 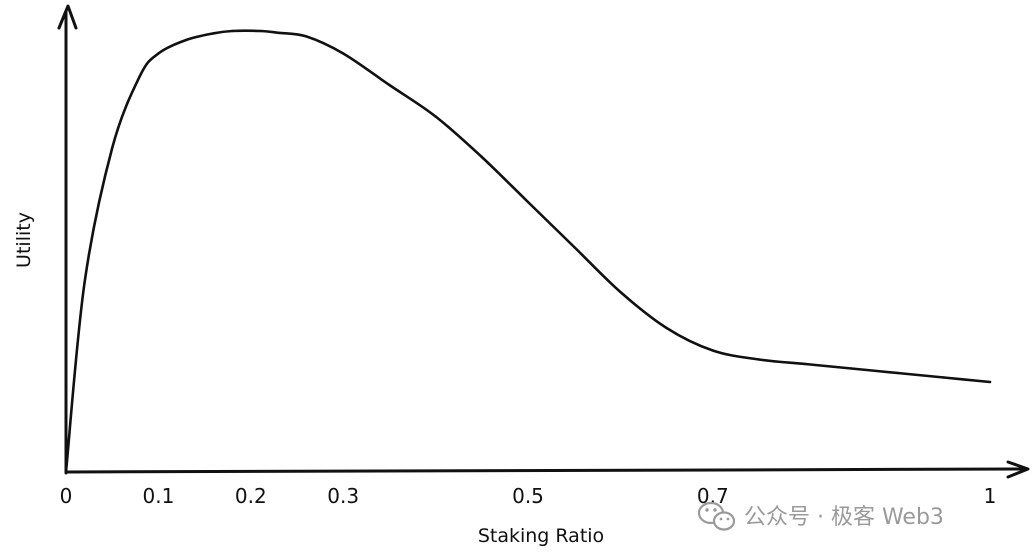 What do you see at coordinates (66, 496) in the screenshot?
I see `x-tick-label: 0` at bounding box center [66, 496].